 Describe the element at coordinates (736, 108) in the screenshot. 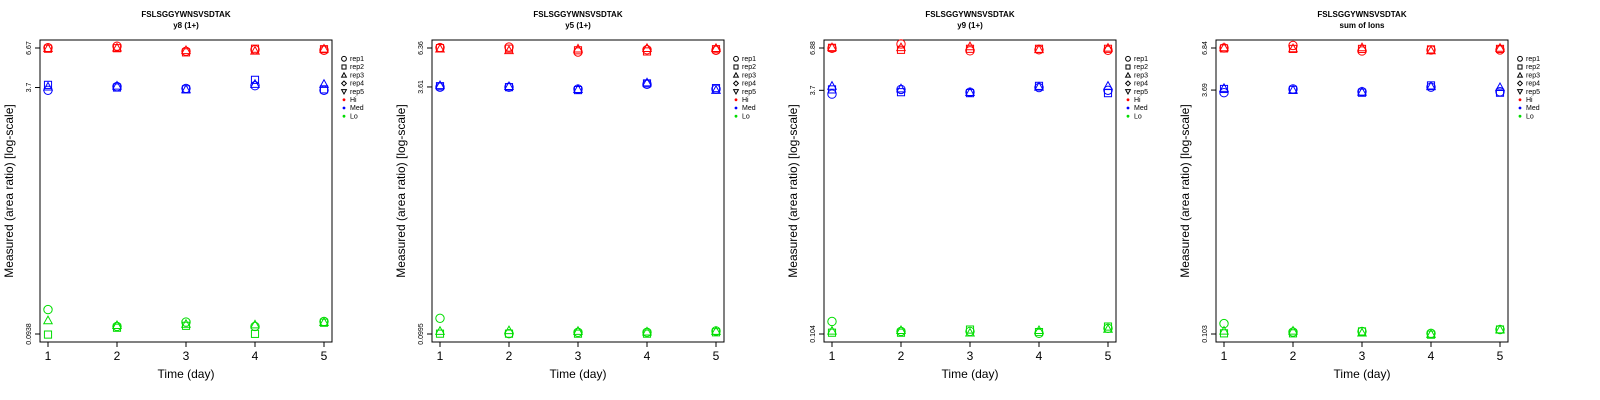

I see `legend-dot-med` at that location.